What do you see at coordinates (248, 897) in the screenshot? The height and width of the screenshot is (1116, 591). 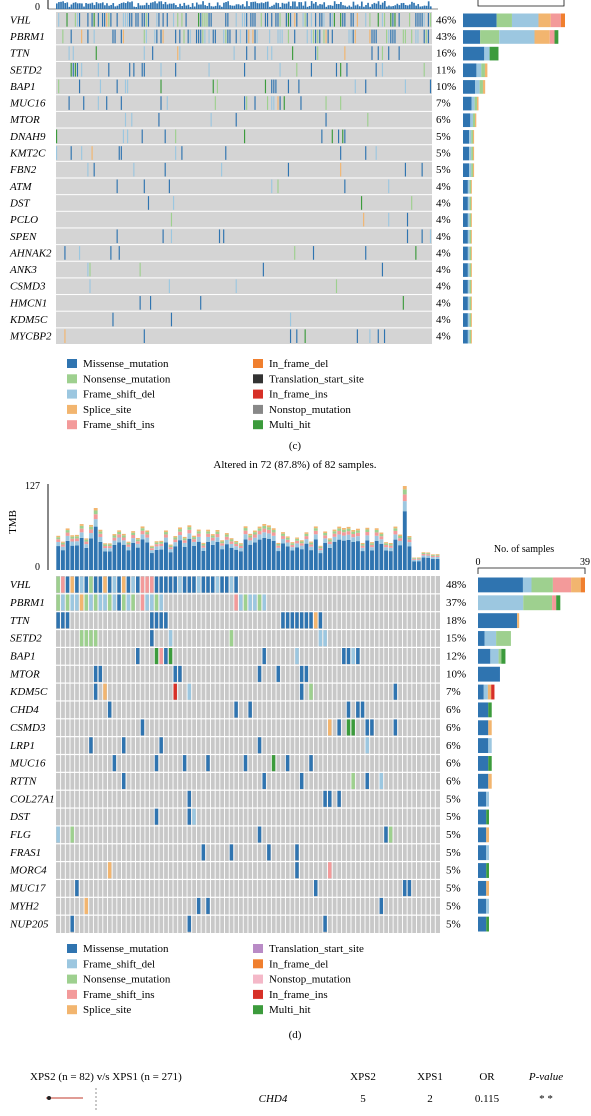 I see `panel-d-row-sep` at bounding box center [248, 897].